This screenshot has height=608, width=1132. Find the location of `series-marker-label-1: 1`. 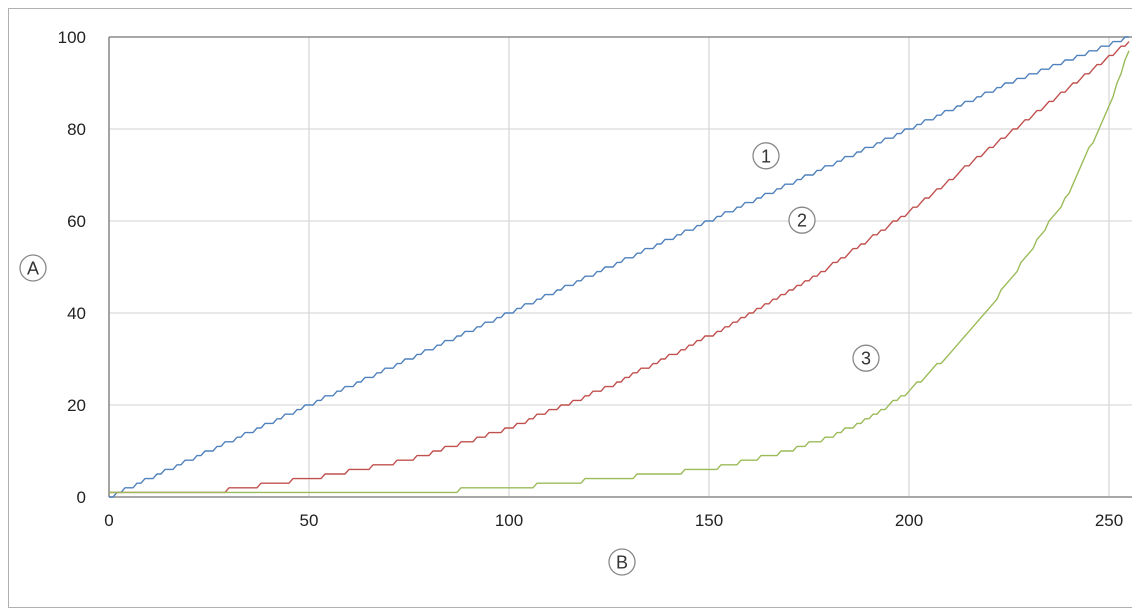

series-marker-label-1: 1 is located at coordinates (766, 156).